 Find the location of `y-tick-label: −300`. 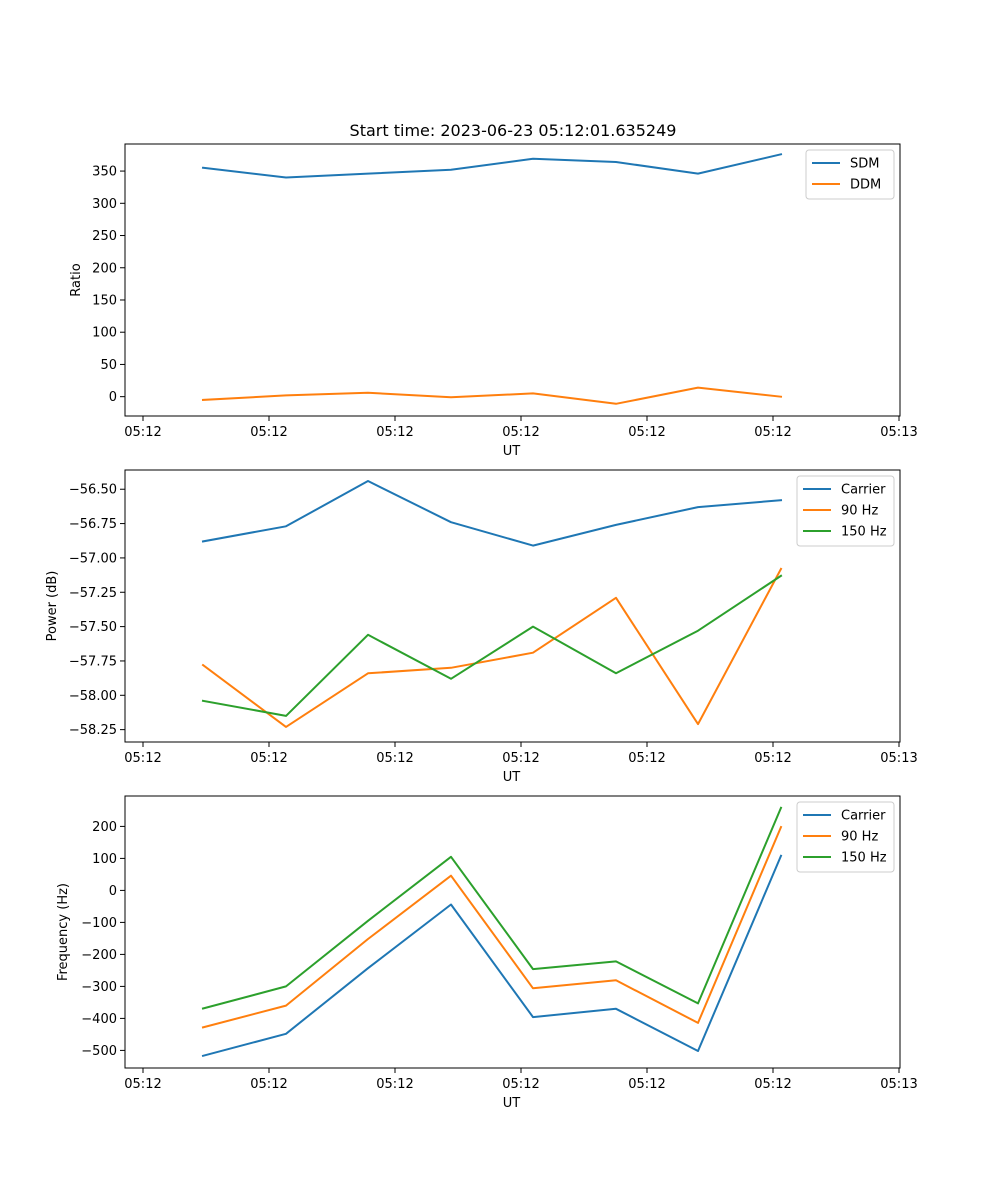

y-tick-label: −300 is located at coordinates (99, 987).